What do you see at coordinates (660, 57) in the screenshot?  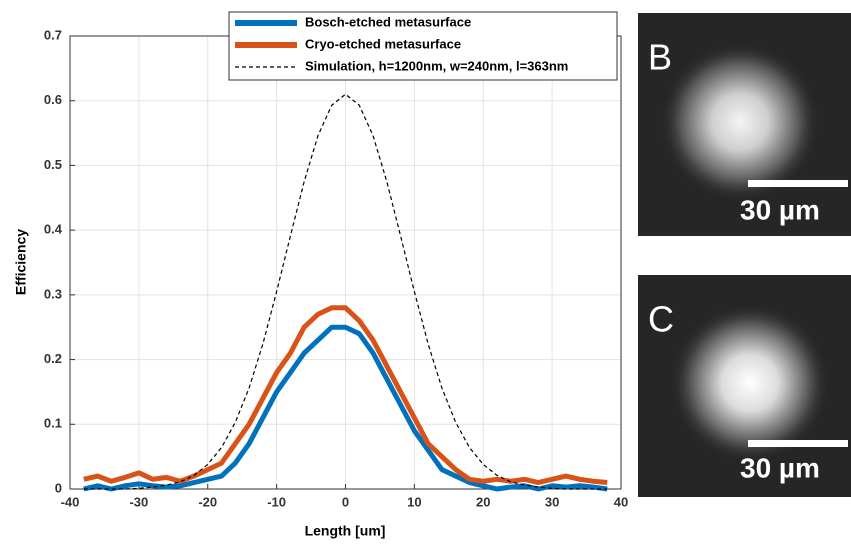 I see `panel-label: B` at bounding box center [660, 57].